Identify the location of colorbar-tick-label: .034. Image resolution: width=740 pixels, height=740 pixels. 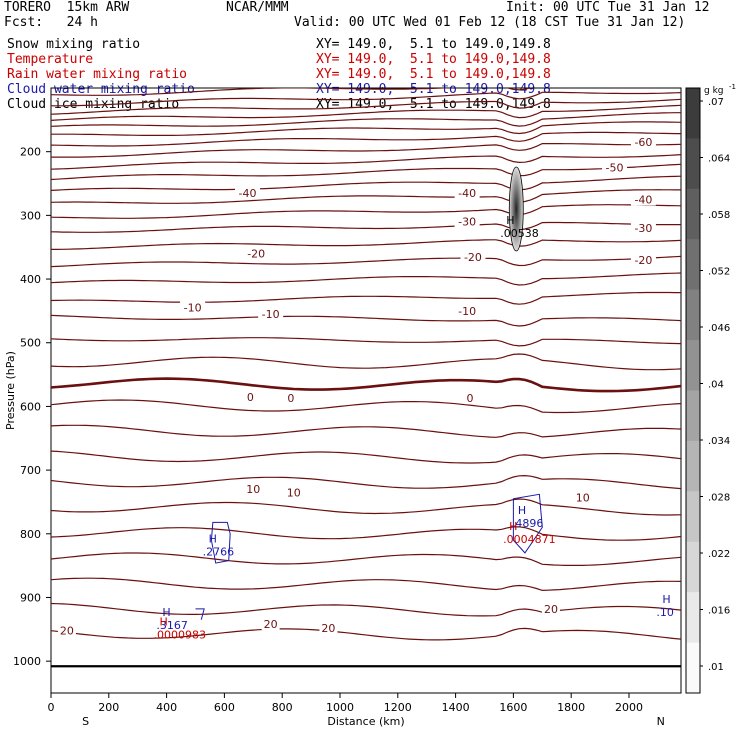
(719, 441).